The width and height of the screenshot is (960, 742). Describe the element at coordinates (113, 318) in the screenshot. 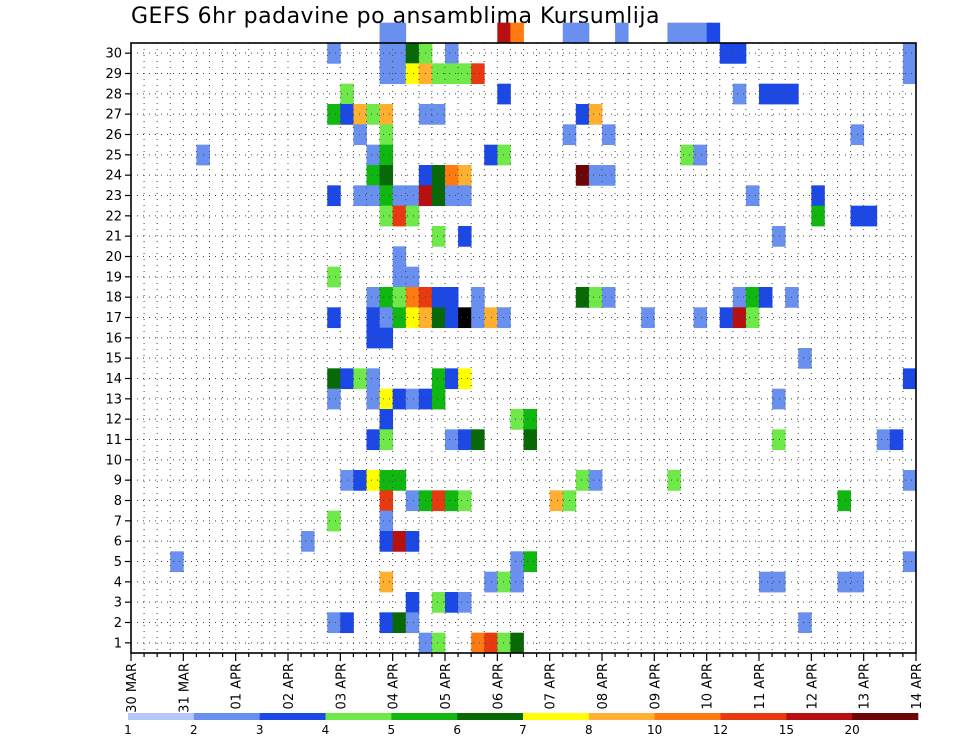

I see `y-tick-label: 17` at that location.